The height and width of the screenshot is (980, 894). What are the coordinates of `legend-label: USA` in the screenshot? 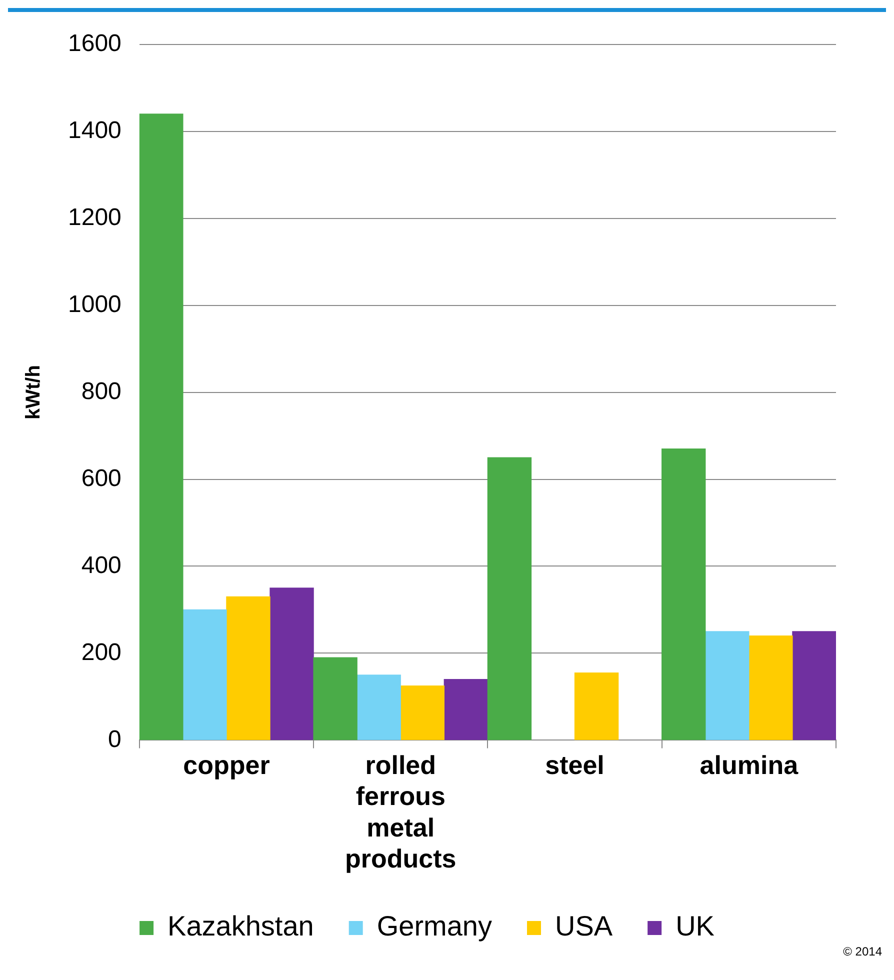 It's located at (583, 926).